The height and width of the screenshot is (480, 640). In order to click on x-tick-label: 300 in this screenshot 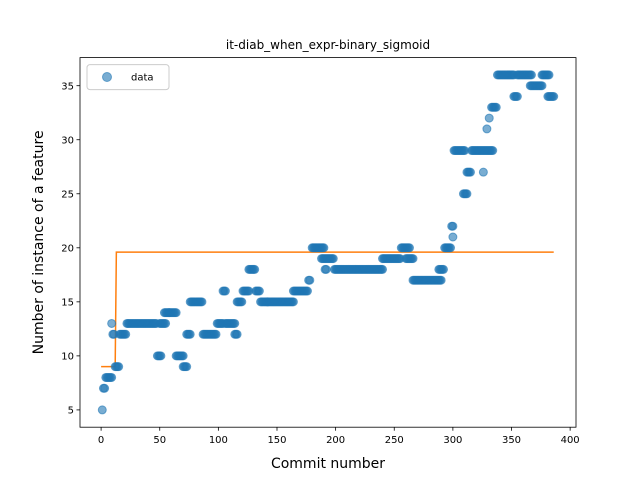, I will do `click(452, 440)`.